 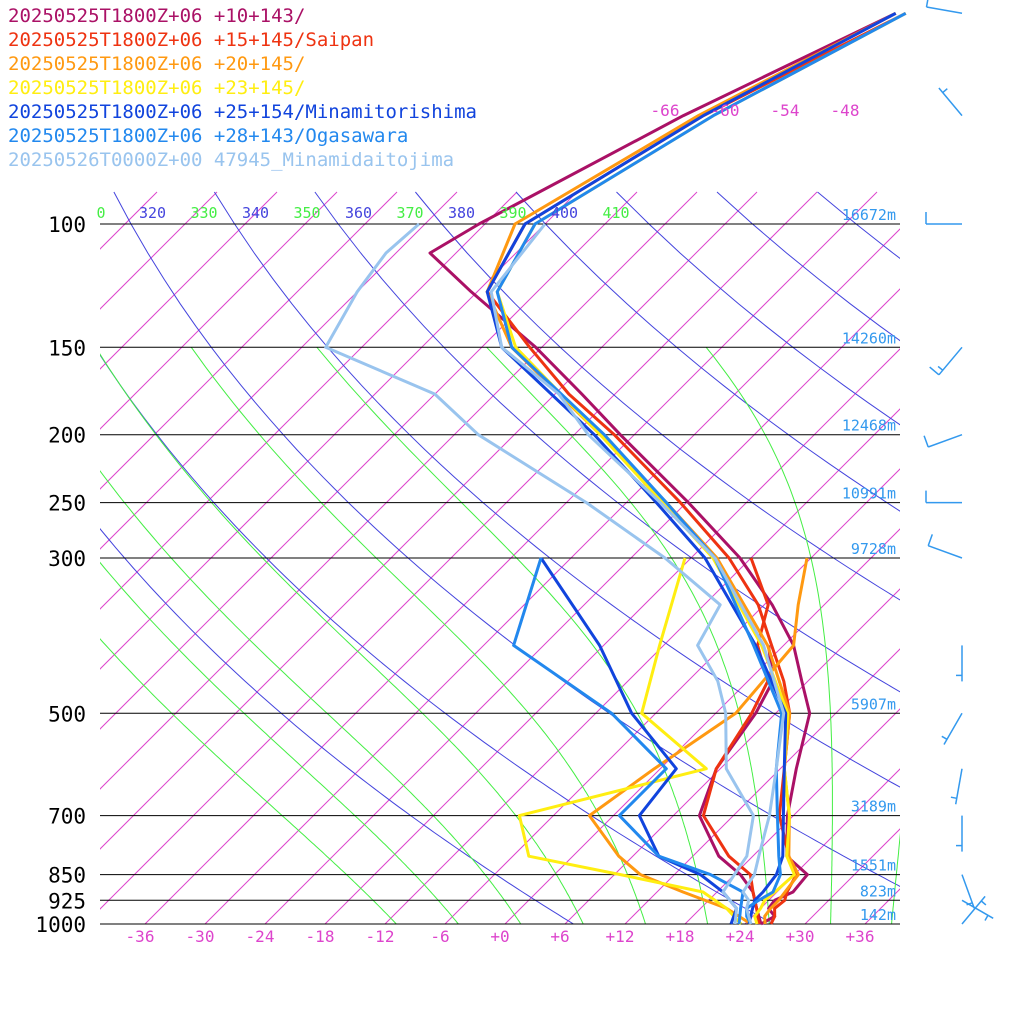 I want to click on height-label: 10991m, so click(x=869, y=494).